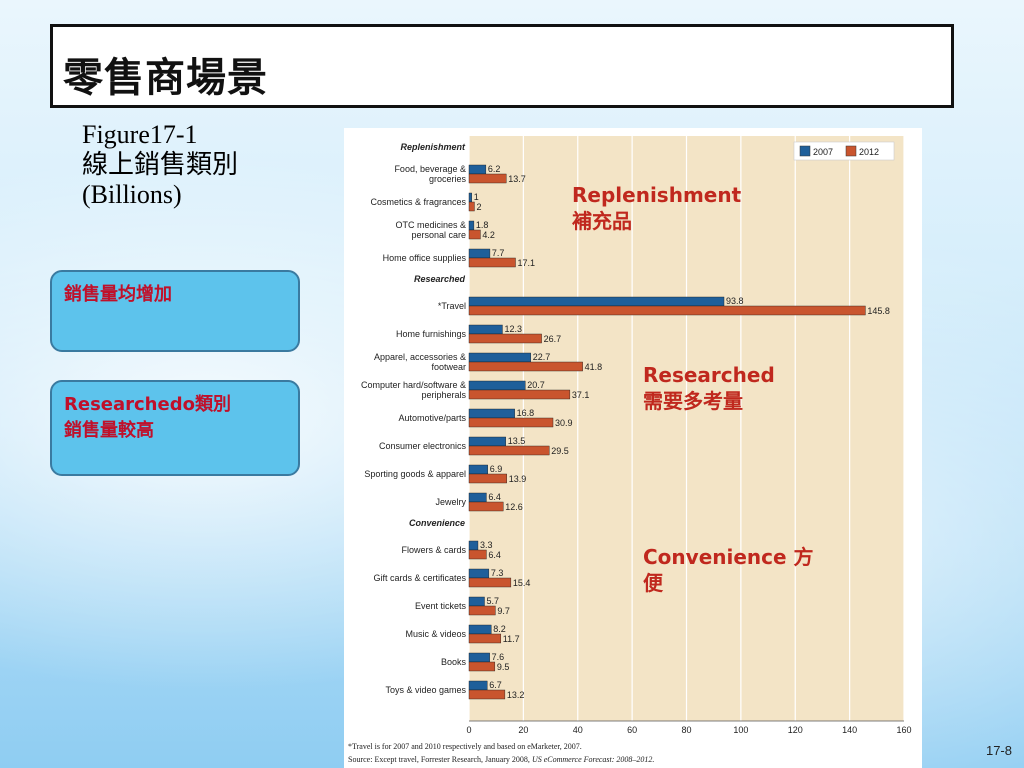  Describe the element at coordinates (511, 639) in the screenshot. I see `data-label-2012: 11.7` at that location.